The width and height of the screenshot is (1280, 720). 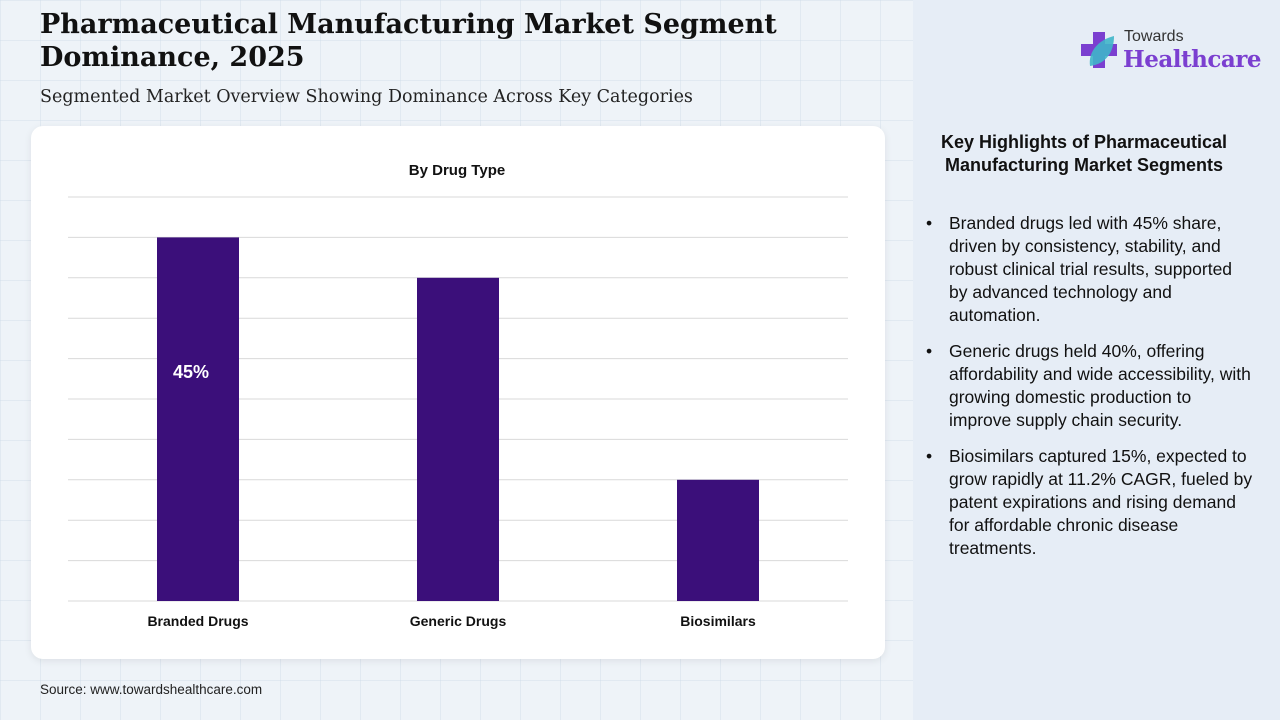 What do you see at coordinates (151, 689) in the screenshot?
I see `source-text: Source: www.towardshealthcare.com` at bounding box center [151, 689].